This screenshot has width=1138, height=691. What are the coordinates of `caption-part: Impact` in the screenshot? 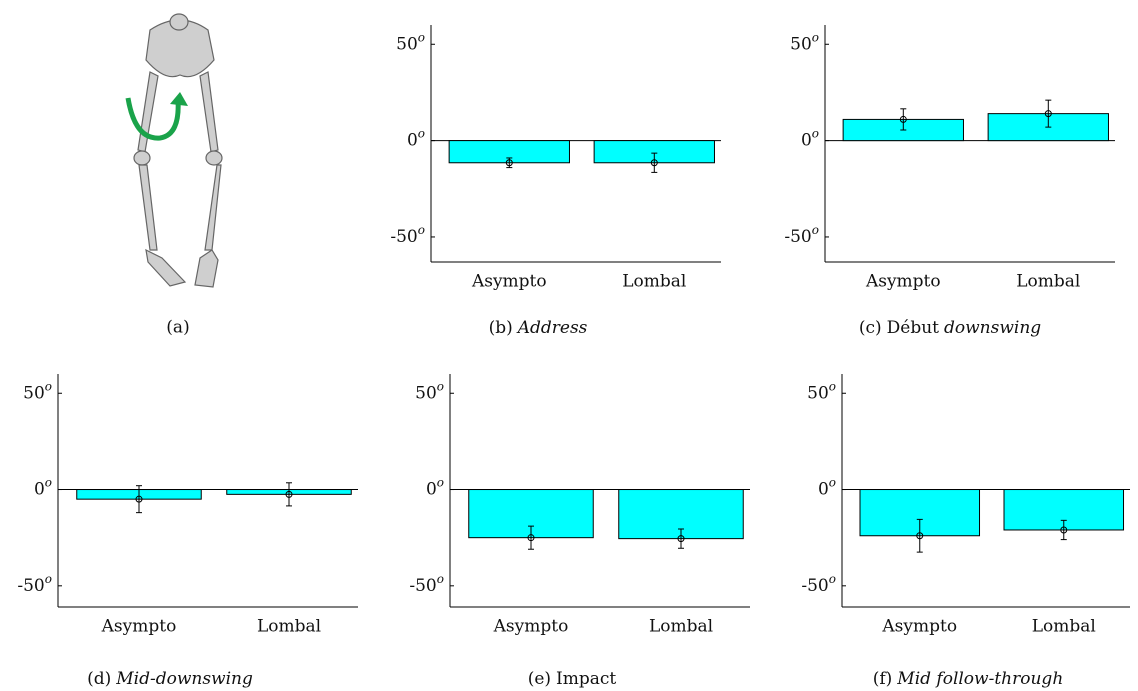 It's located at (586, 679).